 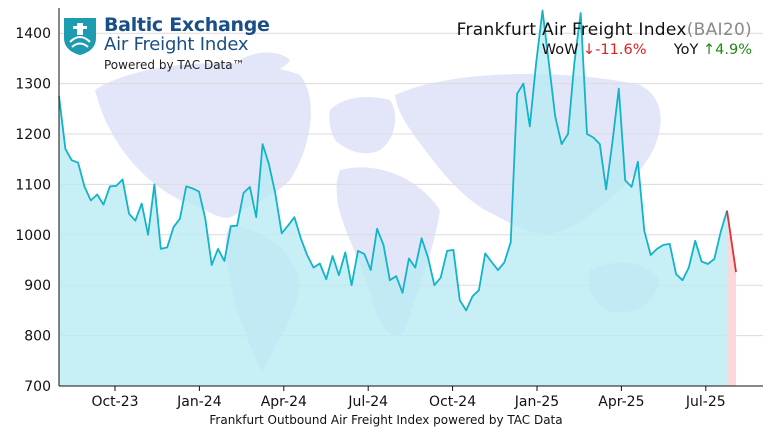 What do you see at coordinates (33, 236) in the screenshot?
I see `y-tick-label: 1000` at bounding box center [33, 236].